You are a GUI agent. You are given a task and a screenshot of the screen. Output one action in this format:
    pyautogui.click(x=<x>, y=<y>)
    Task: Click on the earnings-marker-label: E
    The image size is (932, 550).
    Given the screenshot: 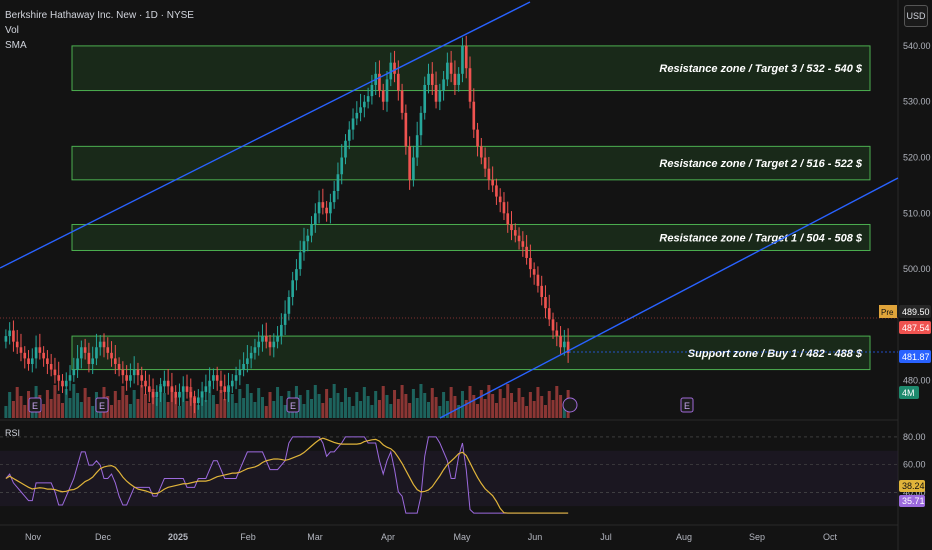 What is the action you would take?
    pyautogui.click(x=293, y=406)
    